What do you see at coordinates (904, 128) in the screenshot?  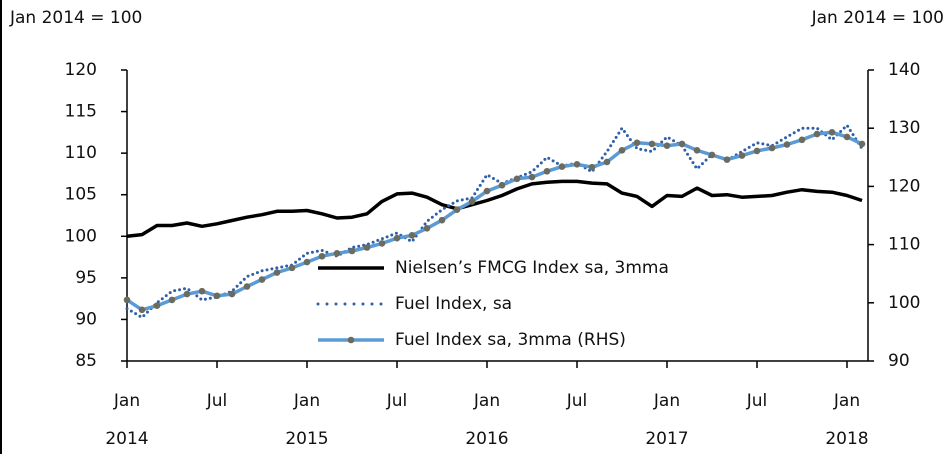 I see `y2-tick-label: 130` at bounding box center [904, 128].